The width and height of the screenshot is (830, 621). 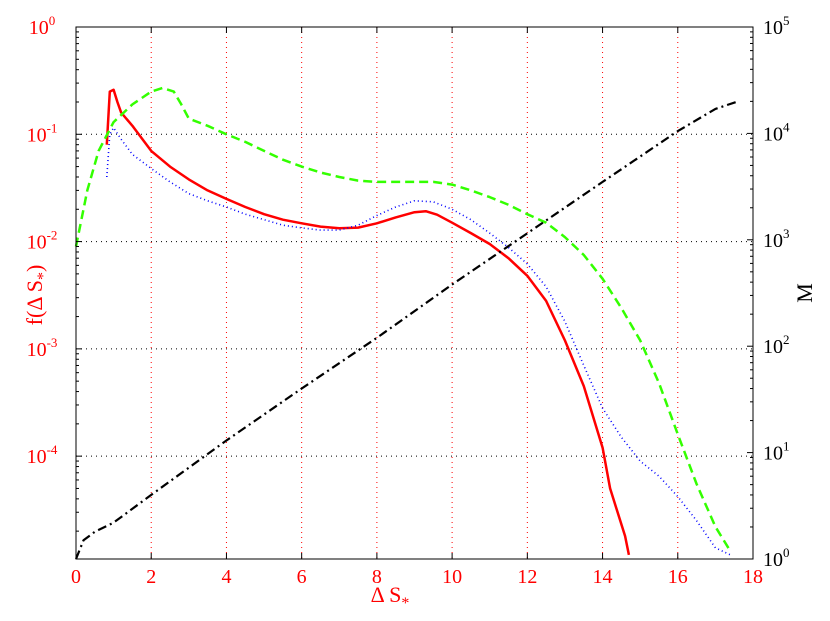 What do you see at coordinates (151, 577) in the screenshot?
I see `x-tick-label: 2` at bounding box center [151, 577].